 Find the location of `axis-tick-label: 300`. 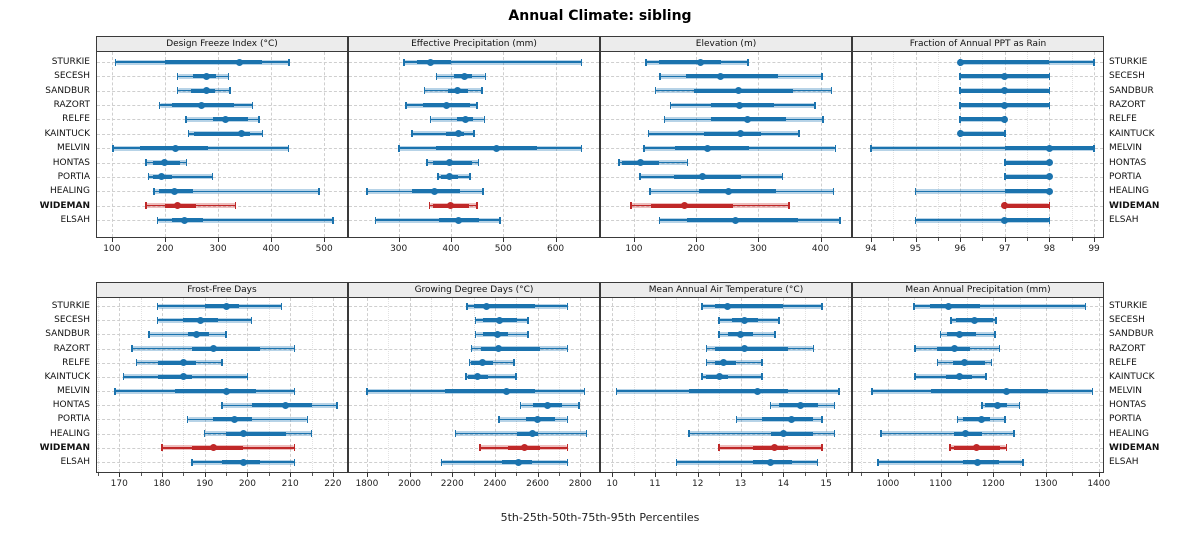

axis-tick-label: 300 is located at coordinates (399, 249).